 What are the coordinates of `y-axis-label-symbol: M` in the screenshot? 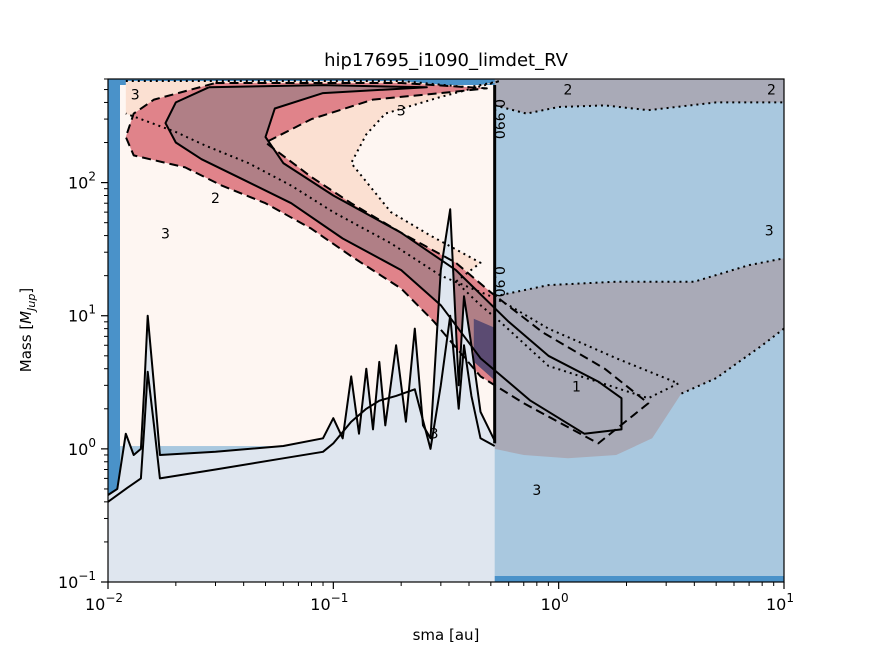 It's located at (26, 317).